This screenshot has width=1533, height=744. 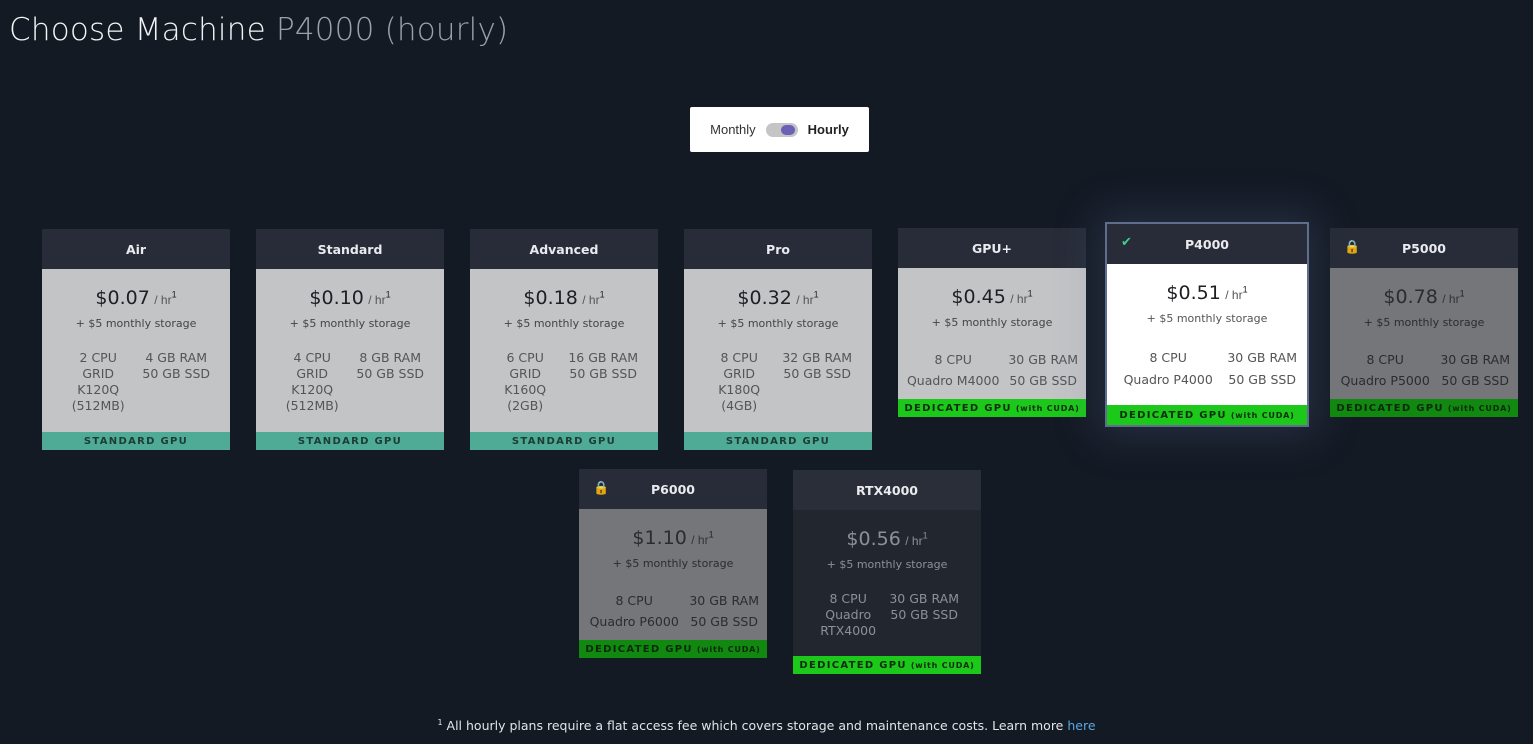 I want to click on machine-card-header: GPU+, so click(x=992, y=248).